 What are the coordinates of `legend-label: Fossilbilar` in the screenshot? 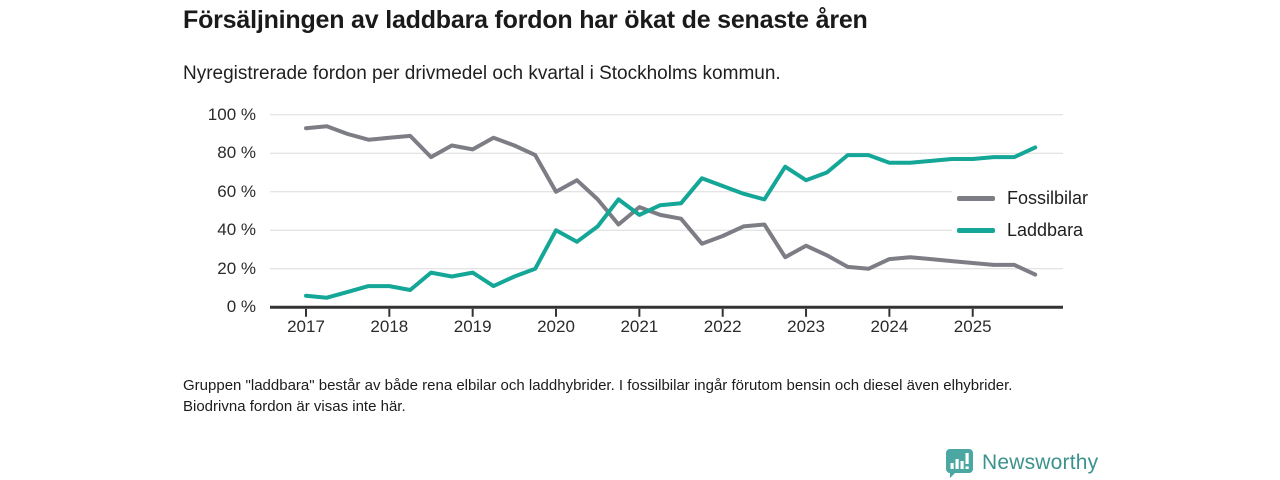 It's located at (1048, 197).